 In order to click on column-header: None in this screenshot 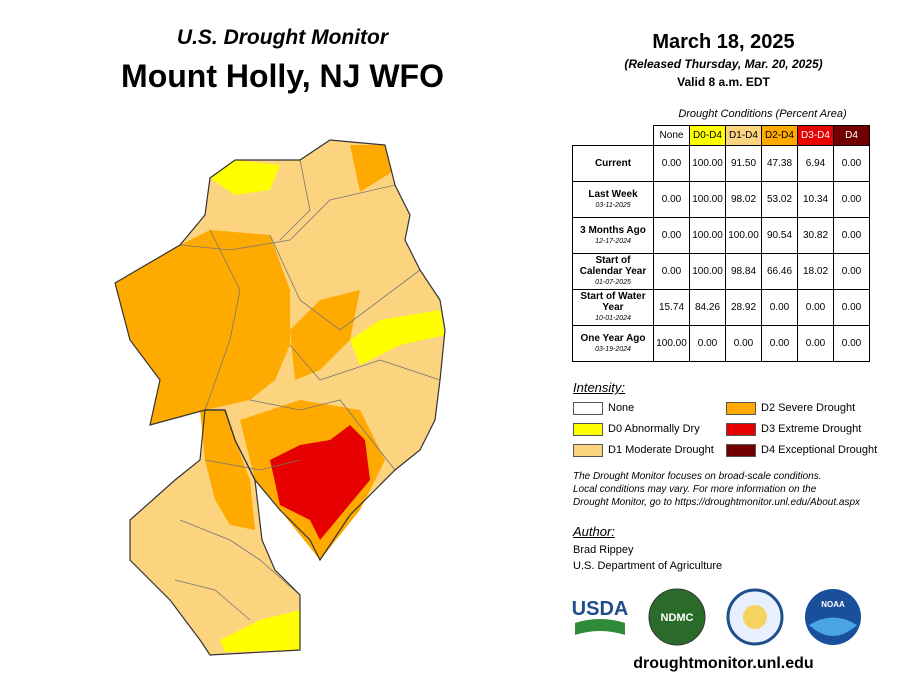, I will do `click(671, 135)`.